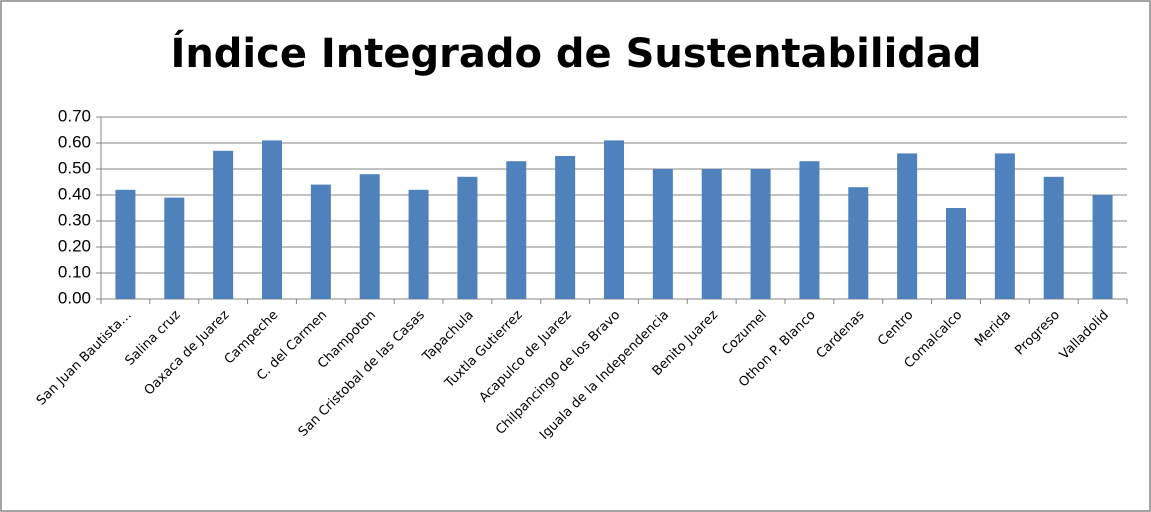 The width and height of the screenshot is (1151, 512). Describe the element at coordinates (575, 53) in the screenshot. I see `chart-title: Índice Integrado de Sustentabilidad` at that location.